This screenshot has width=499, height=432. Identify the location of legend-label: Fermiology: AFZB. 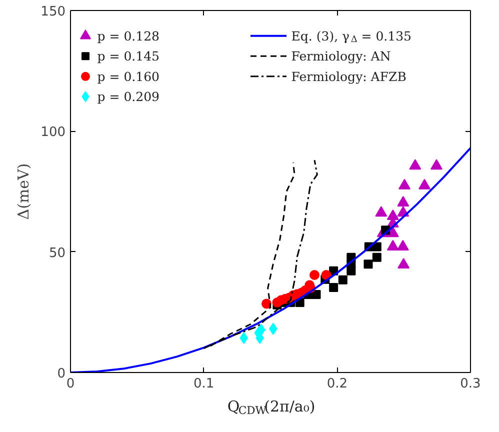
(348, 76).